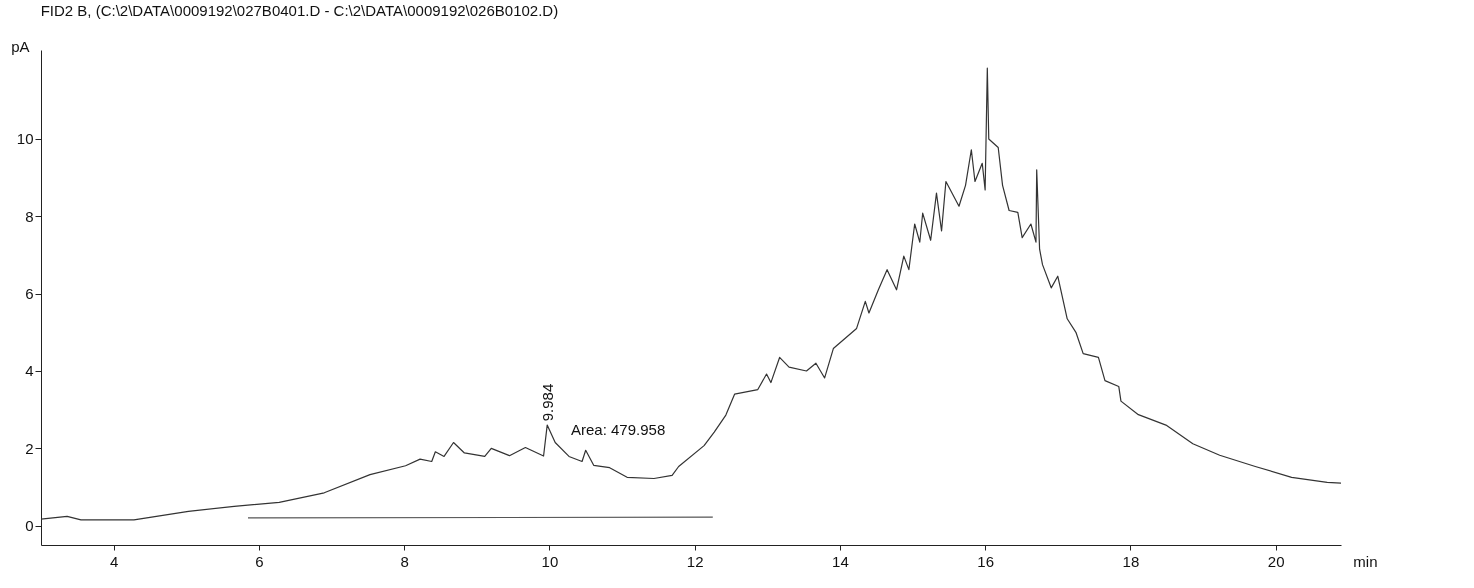 This screenshot has height=588, width=1474. I want to click on x-tick-label: 20, so click(1276, 561).